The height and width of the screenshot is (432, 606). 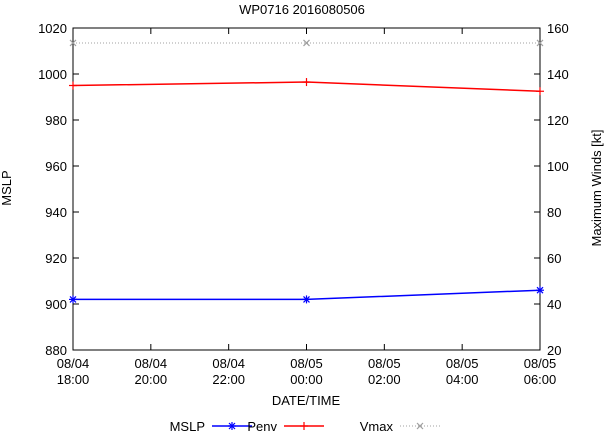 What do you see at coordinates (462, 379) in the screenshot?
I see `x-tick-label-time: 04:00` at bounding box center [462, 379].